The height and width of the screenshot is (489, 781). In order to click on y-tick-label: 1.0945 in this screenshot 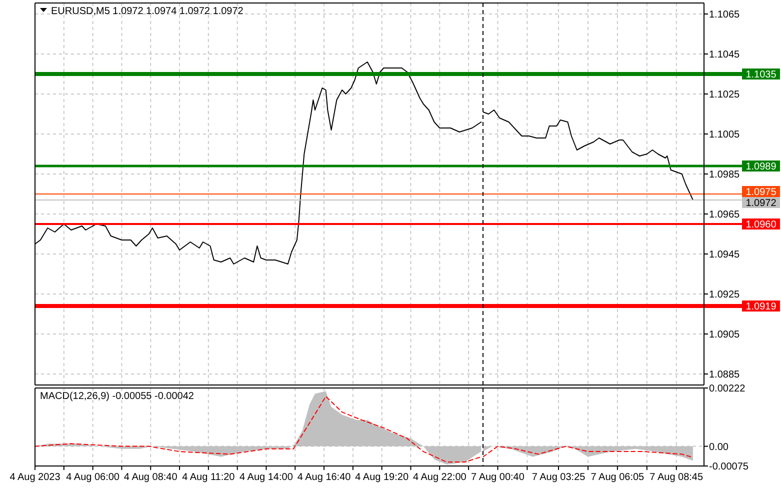, I will do `click(724, 255)`.